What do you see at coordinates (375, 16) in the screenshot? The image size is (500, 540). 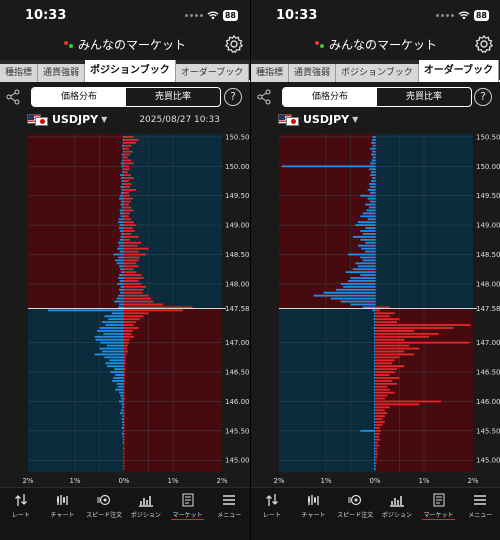 I see `status-bar: 10:33 88` at bounding box center [375, 16].